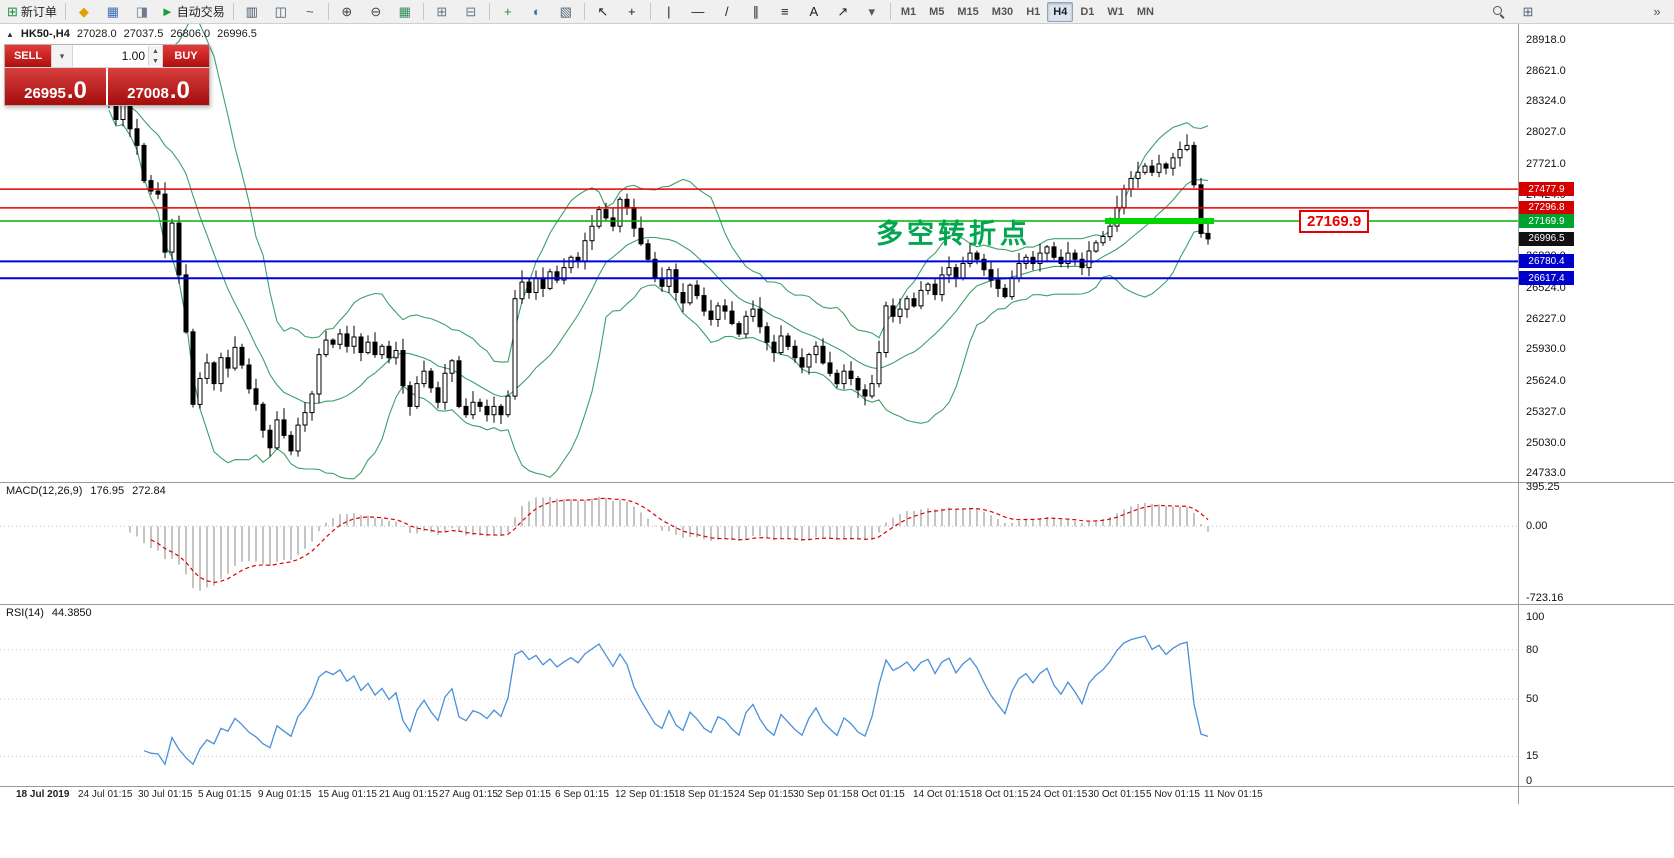 The image size is (1674, 858). What do you see at coordinates (1546, 411) in the screenshot?
I see `price-axis-label: 25327.0` at bounding box center [1546, 411].